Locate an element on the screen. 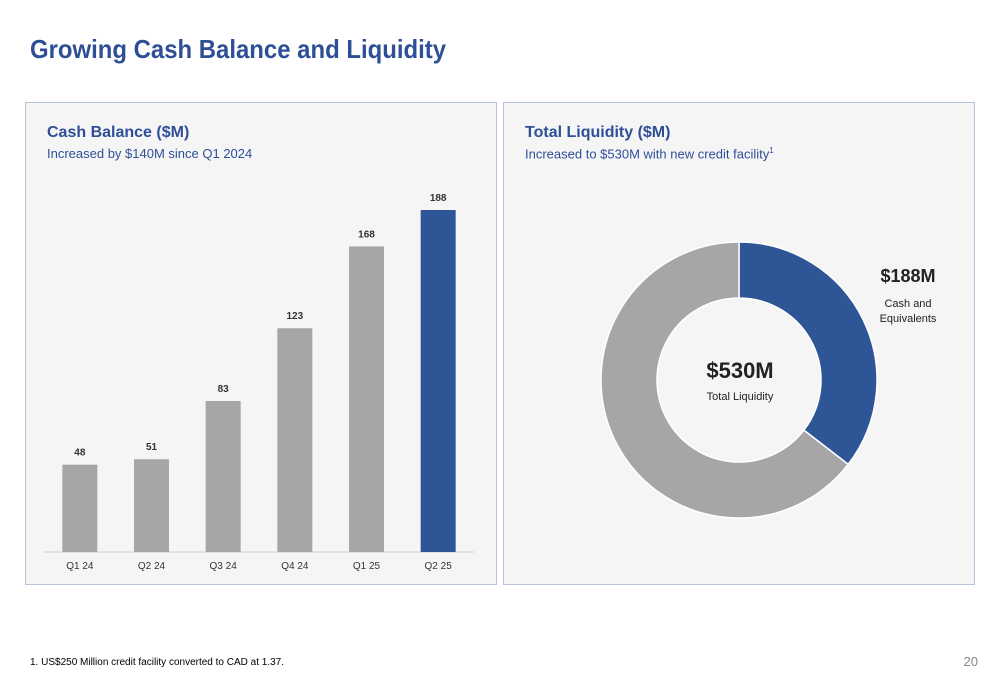  total-liquidity-title: Total Liquidity ($M) is located at coordinates (598, 132).